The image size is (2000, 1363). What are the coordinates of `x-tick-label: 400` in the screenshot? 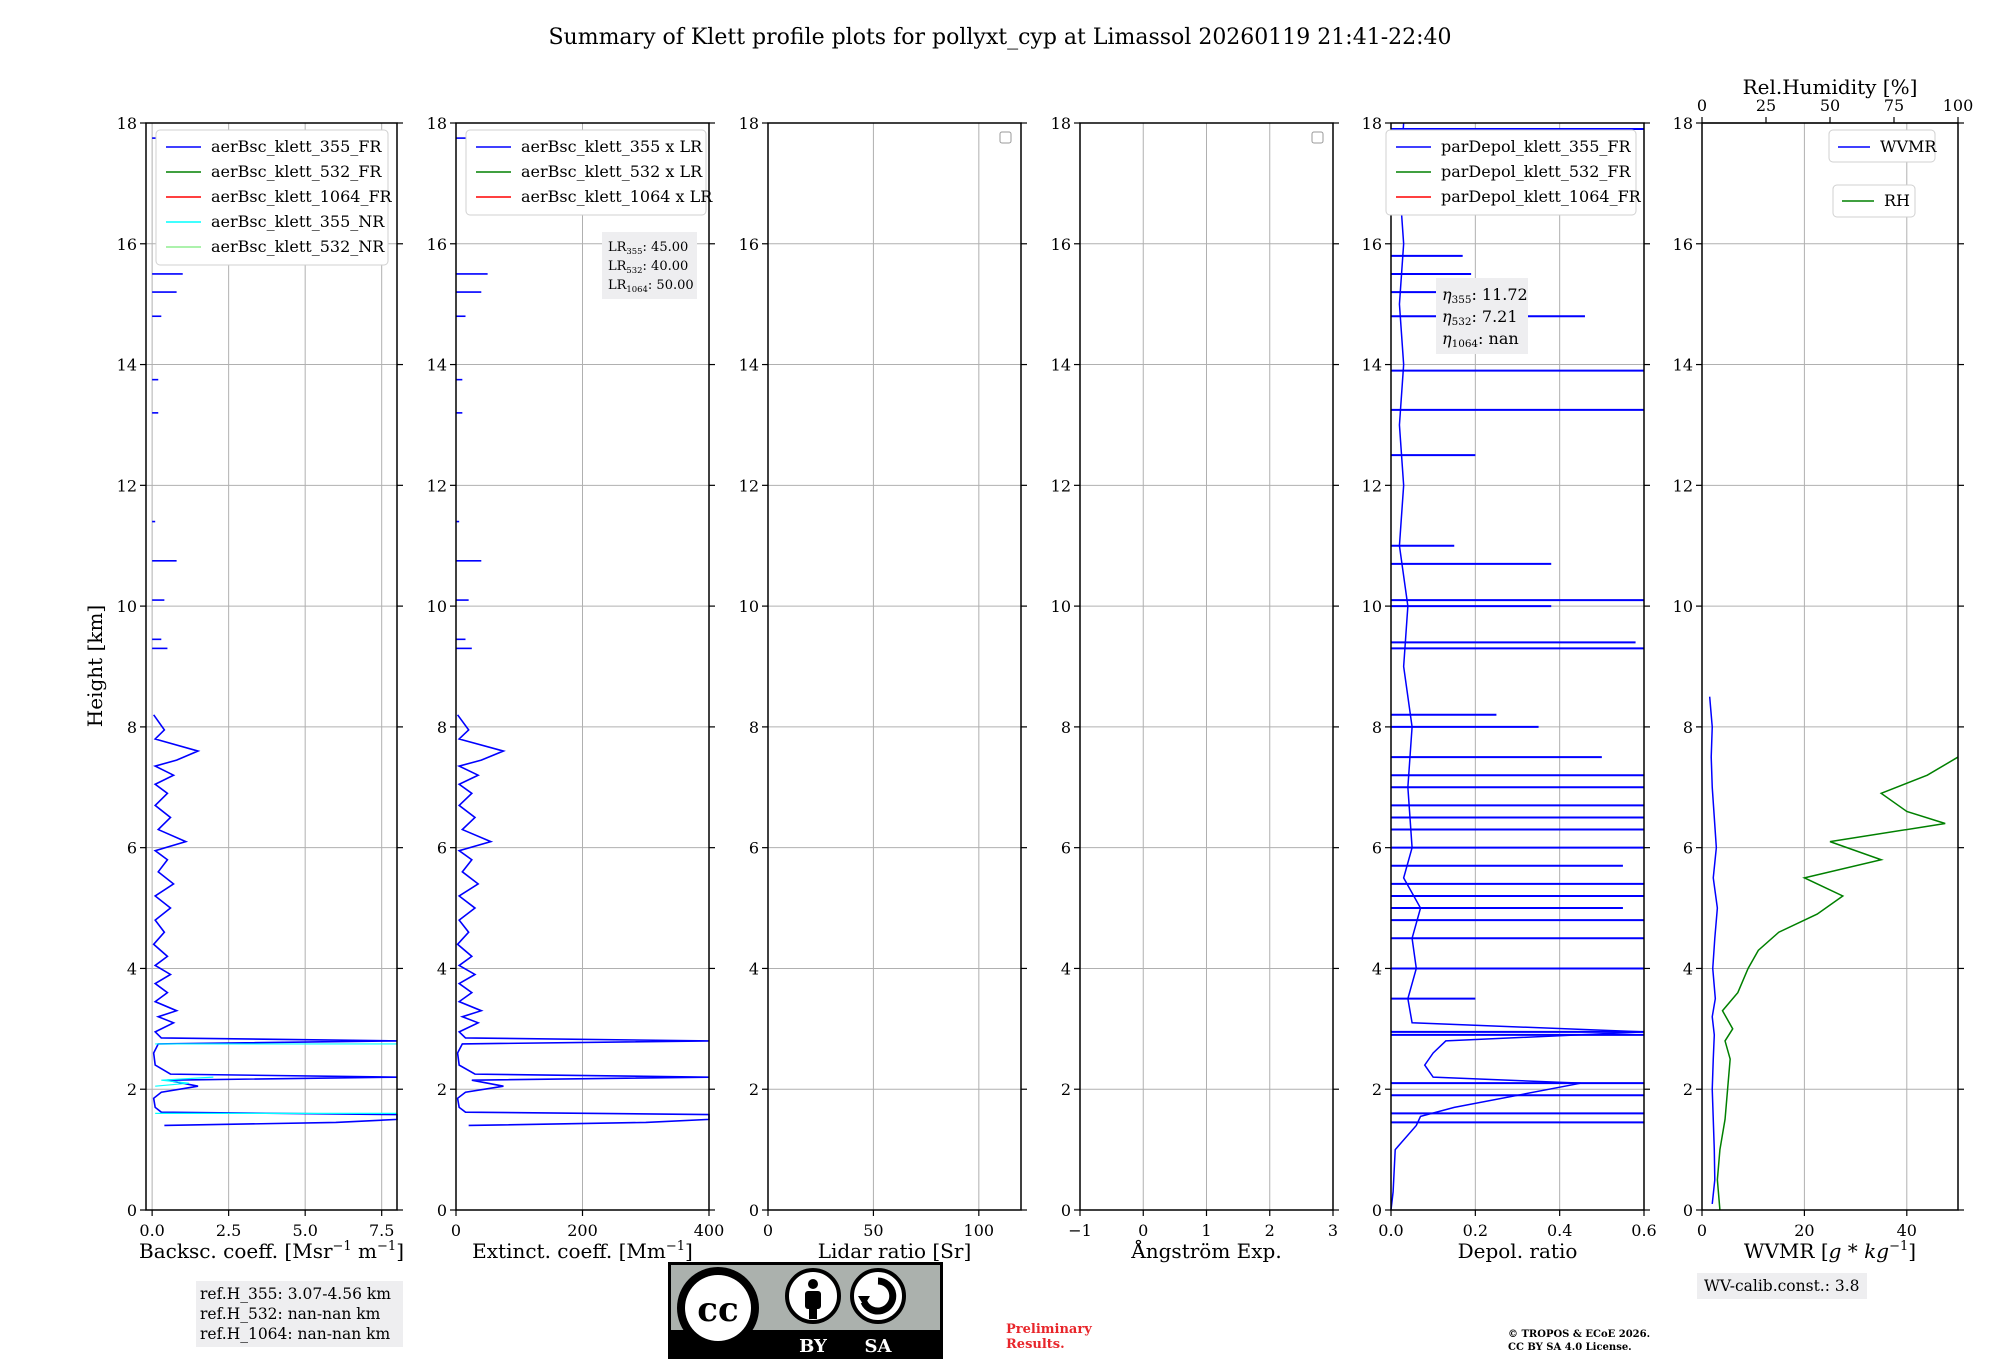 It's located at (709, 1230).